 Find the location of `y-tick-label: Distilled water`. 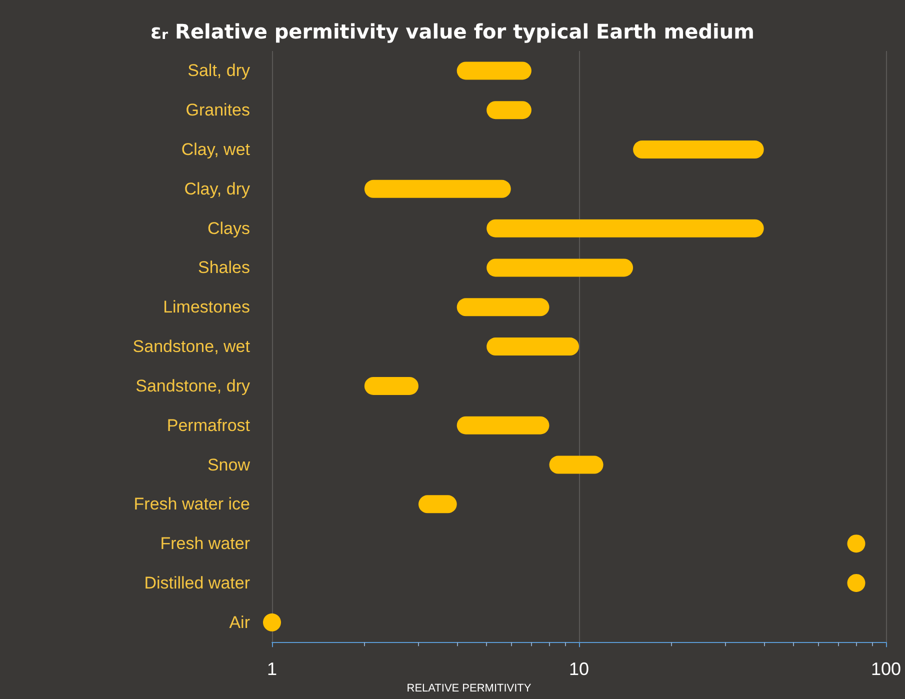

y-tick-label: Distilled water is located at coordinates (197, 582).